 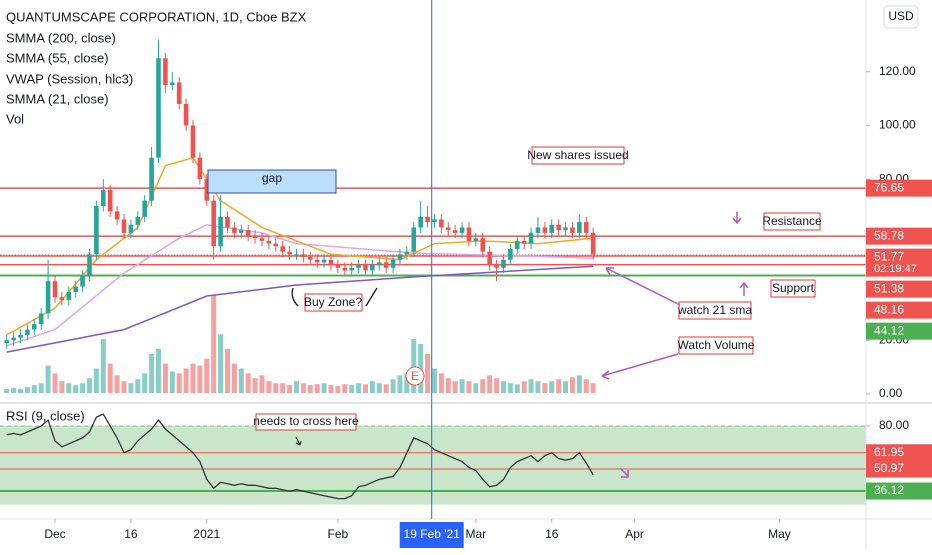 I want to click on legend-entry: SMMA (21, close), so click(x=57, y=98).